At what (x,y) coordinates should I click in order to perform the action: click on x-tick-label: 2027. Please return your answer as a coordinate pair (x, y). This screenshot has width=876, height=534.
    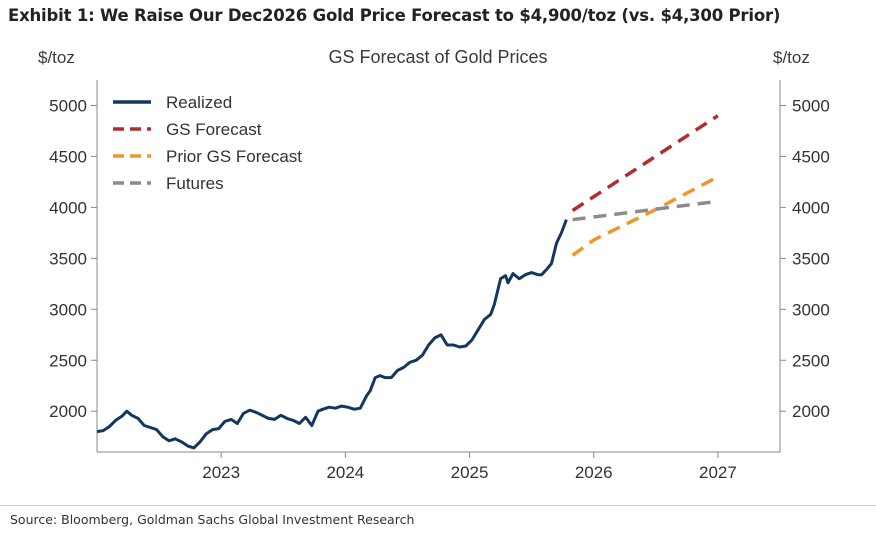
    Looking at the image, I should click on (718, 472).